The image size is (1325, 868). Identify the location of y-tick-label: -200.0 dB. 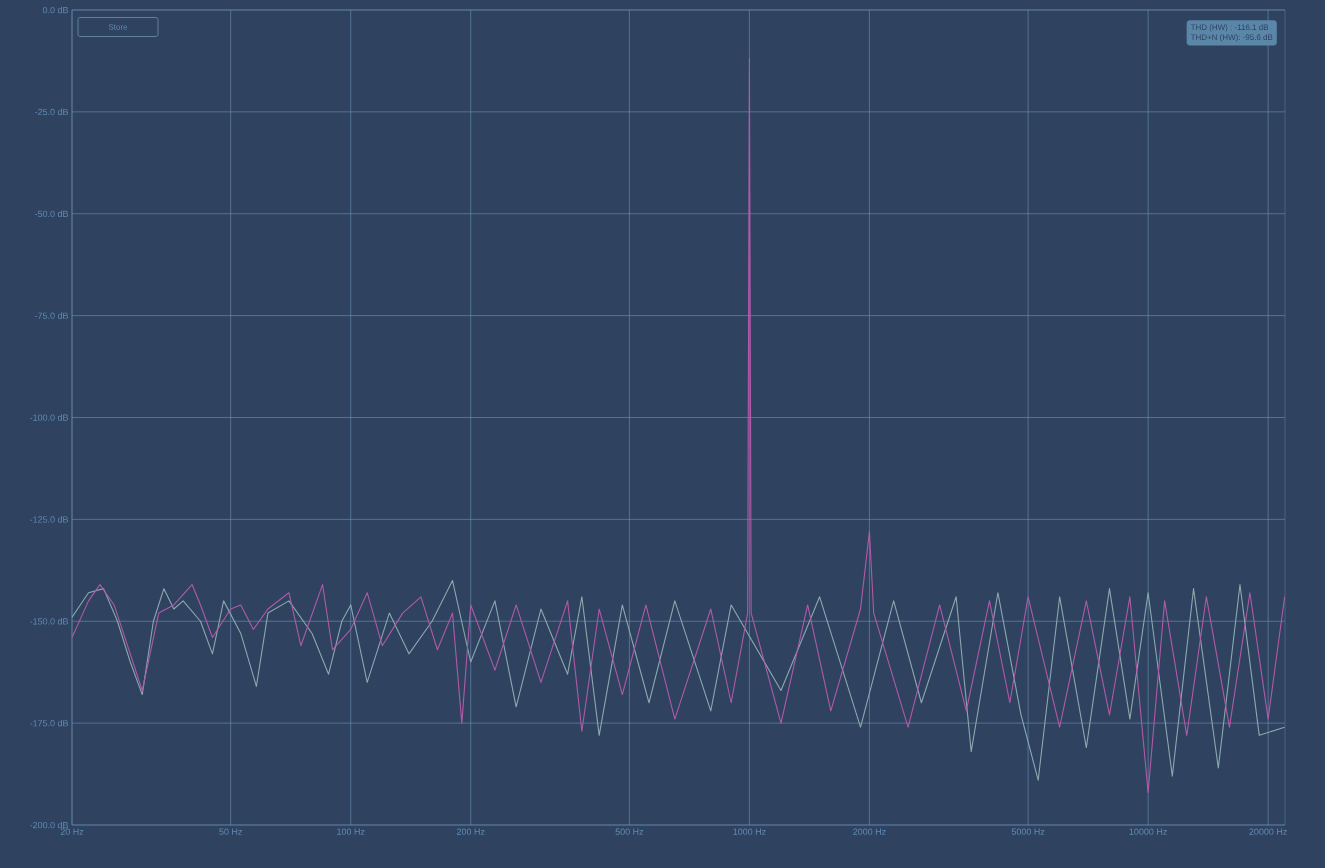
(49, 825).